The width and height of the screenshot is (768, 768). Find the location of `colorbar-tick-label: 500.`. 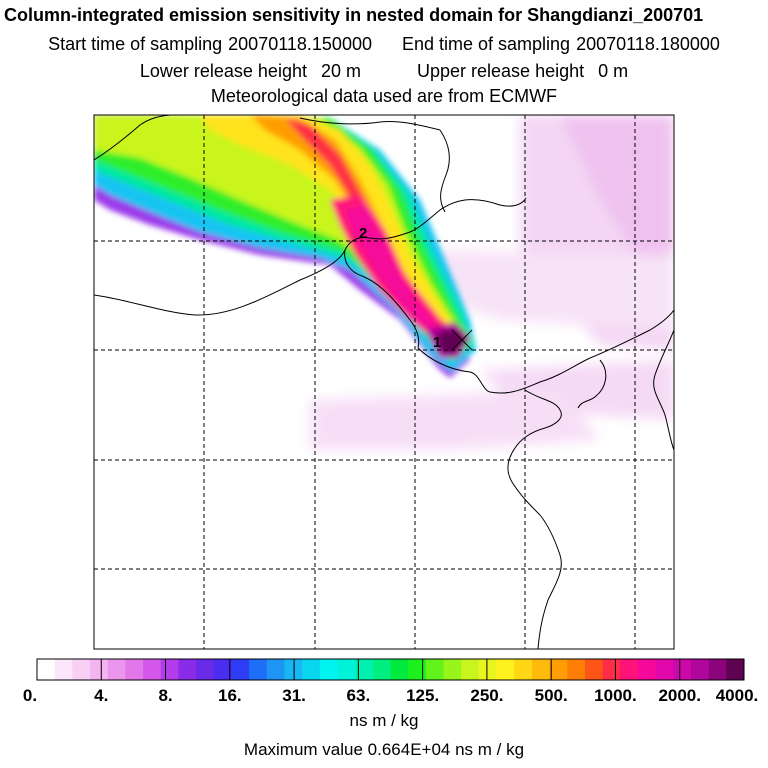

colorbar-tick-label: 500. is located at coordinates (551, 695).